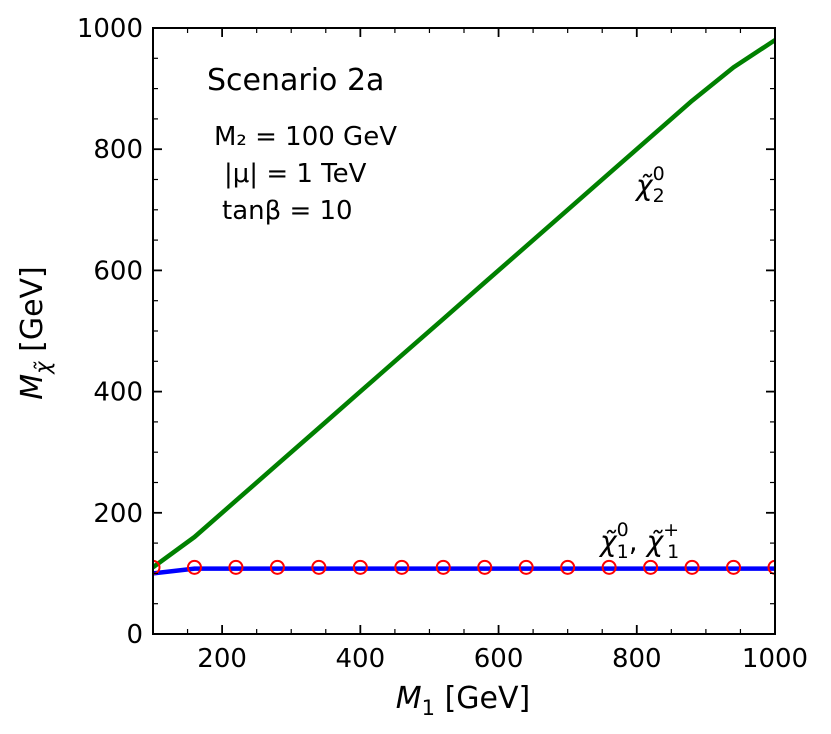 Image resolution: width=831 pixels, height=734 pixels. I want to click on y-tick-label: 0, so click(134, 635).